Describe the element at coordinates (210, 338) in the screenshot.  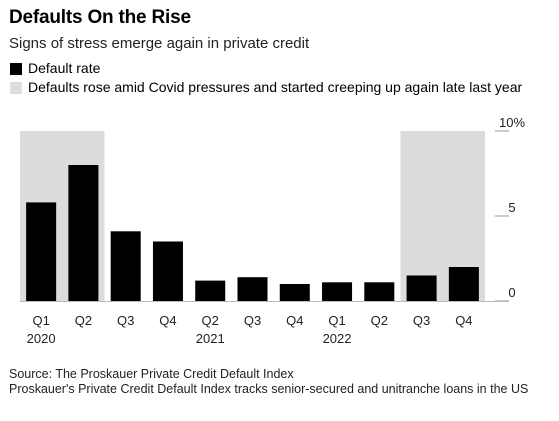
I see `x-year-label-1: 2021` at that location.